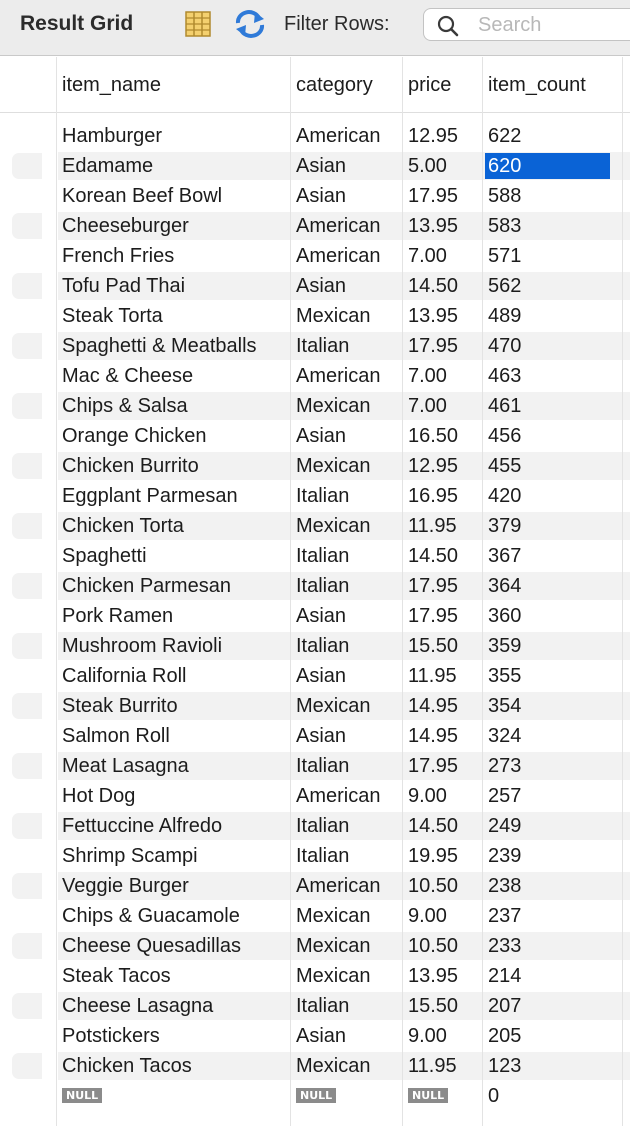  Describe the element at coordinates (505, 136) in the screenshot. I see `cell-item-count: 622` at that location.